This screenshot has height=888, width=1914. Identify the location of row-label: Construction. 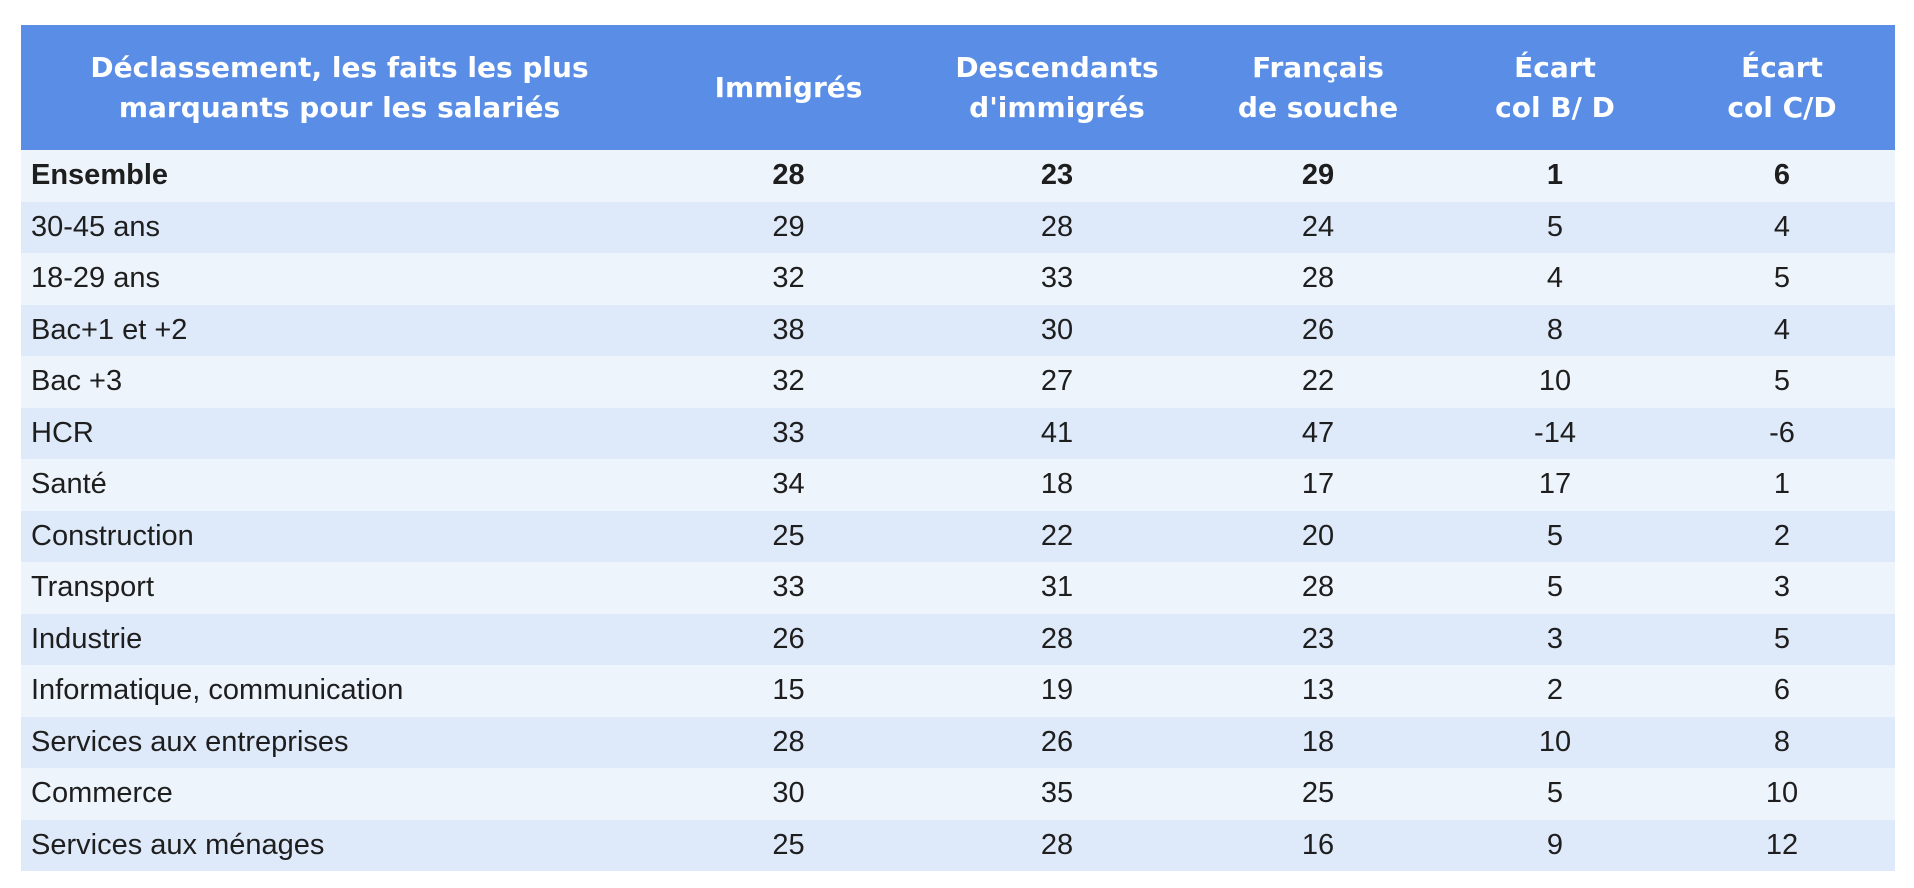
(112, 535).